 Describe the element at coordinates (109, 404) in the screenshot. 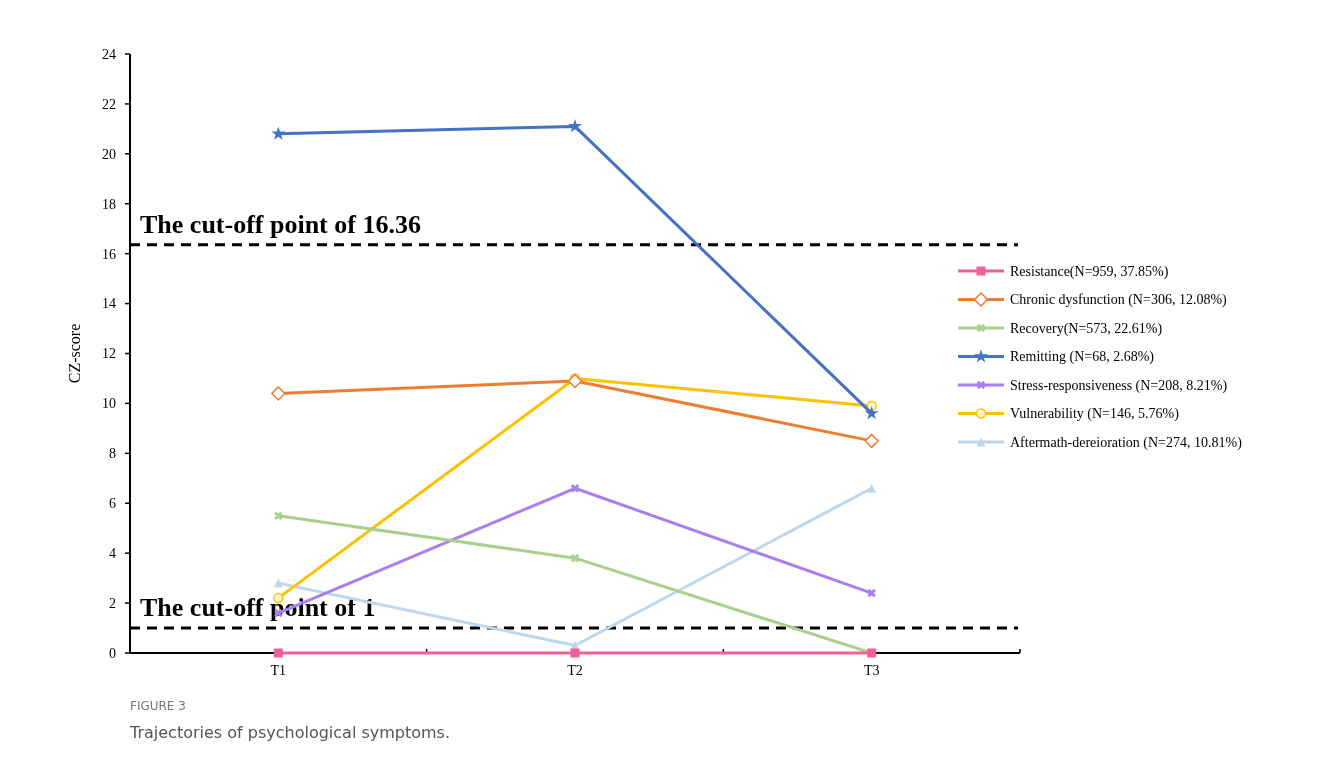

I see `y-tick-label: 10` at that location.